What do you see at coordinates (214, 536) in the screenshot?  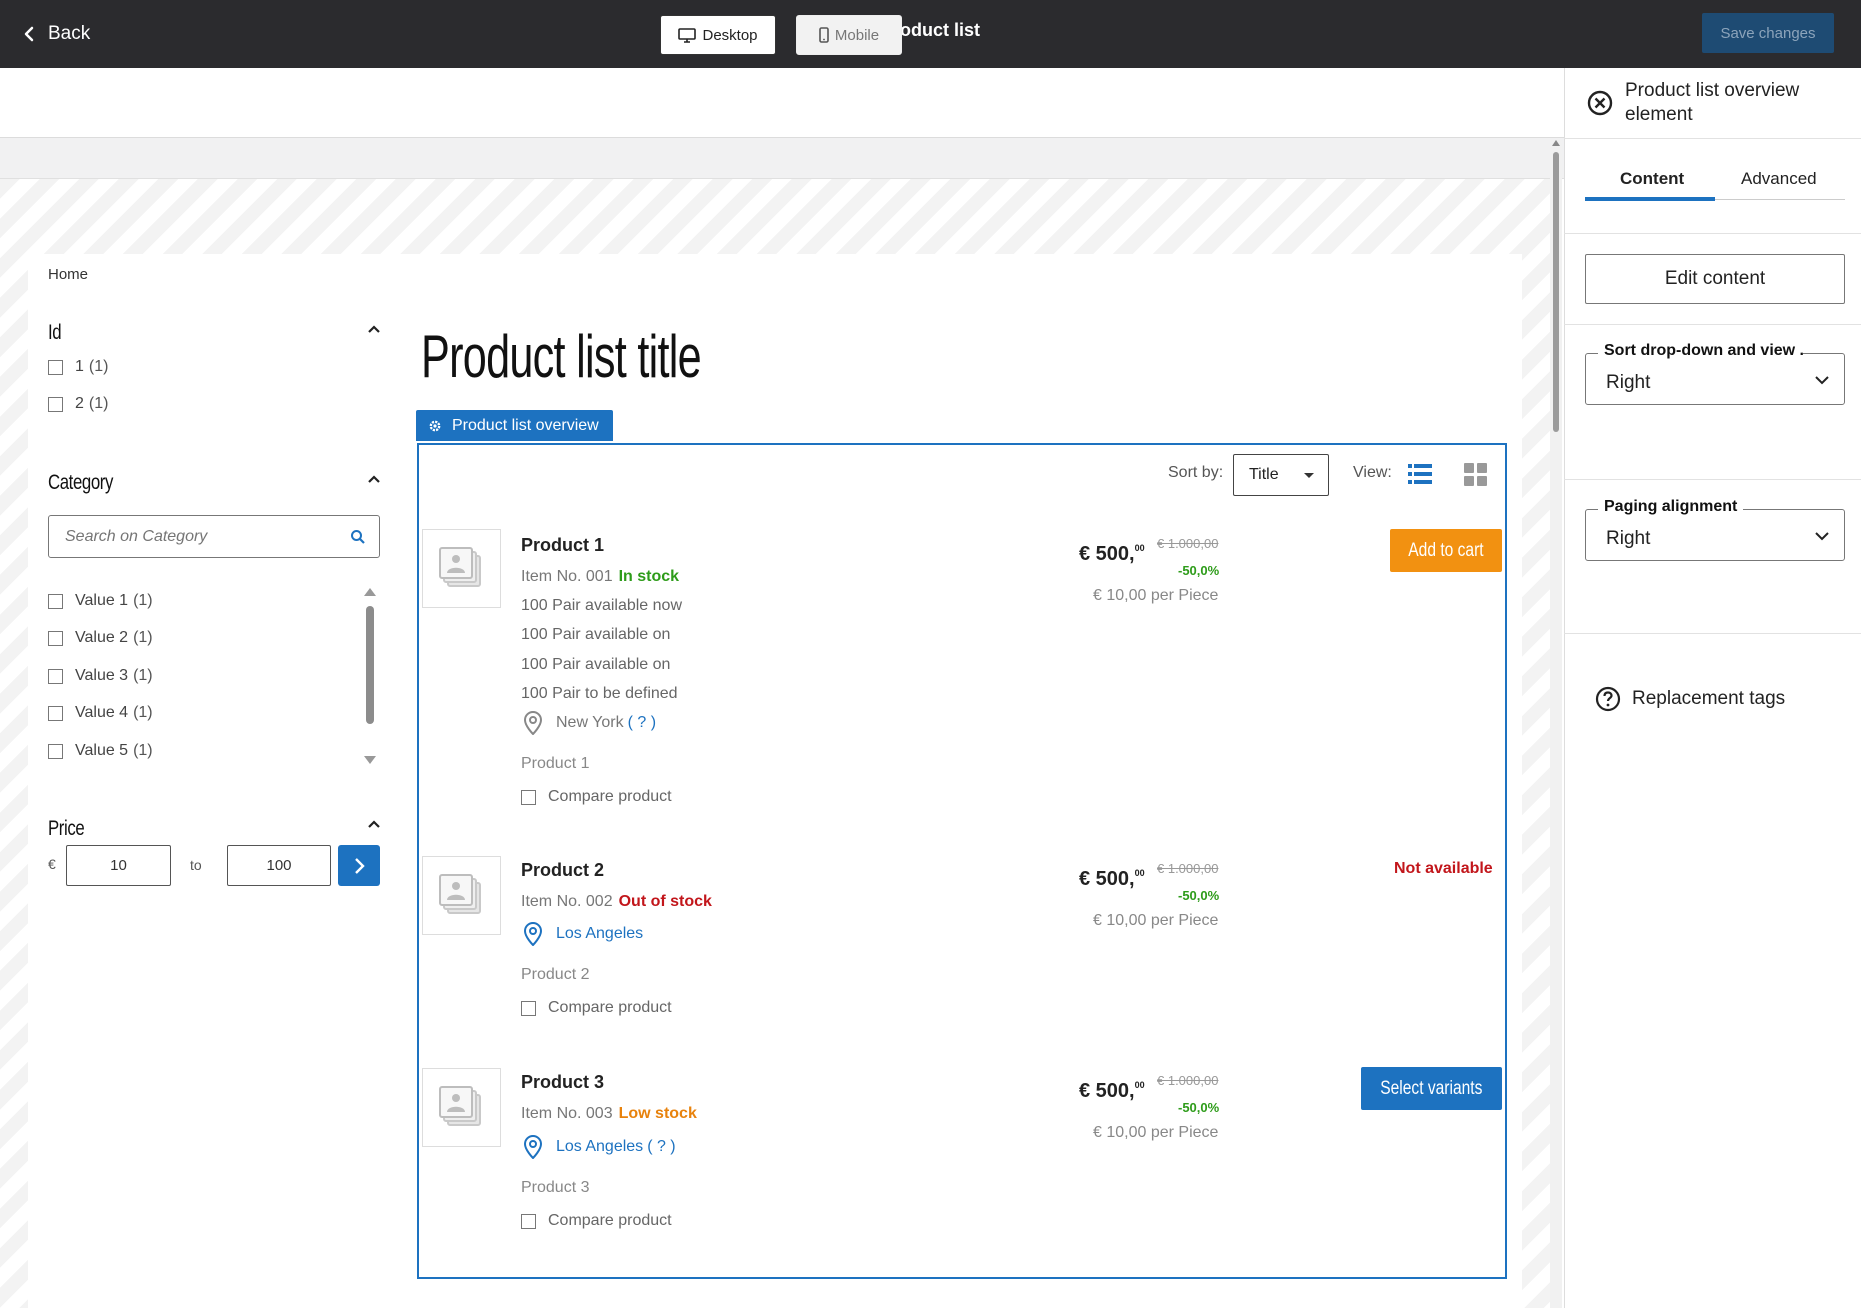 I see `category-search-input` at bounding box center [214, 536].